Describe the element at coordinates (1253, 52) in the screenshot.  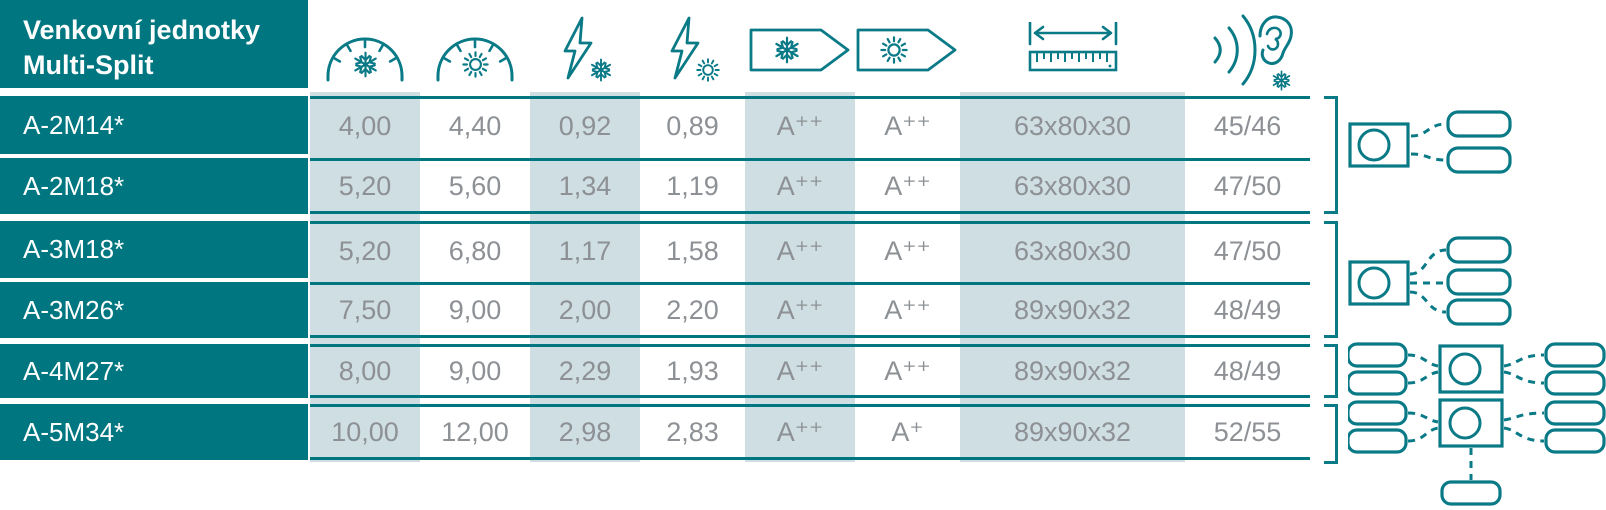
I see `ear-sound-snowflake-icon` at that location.